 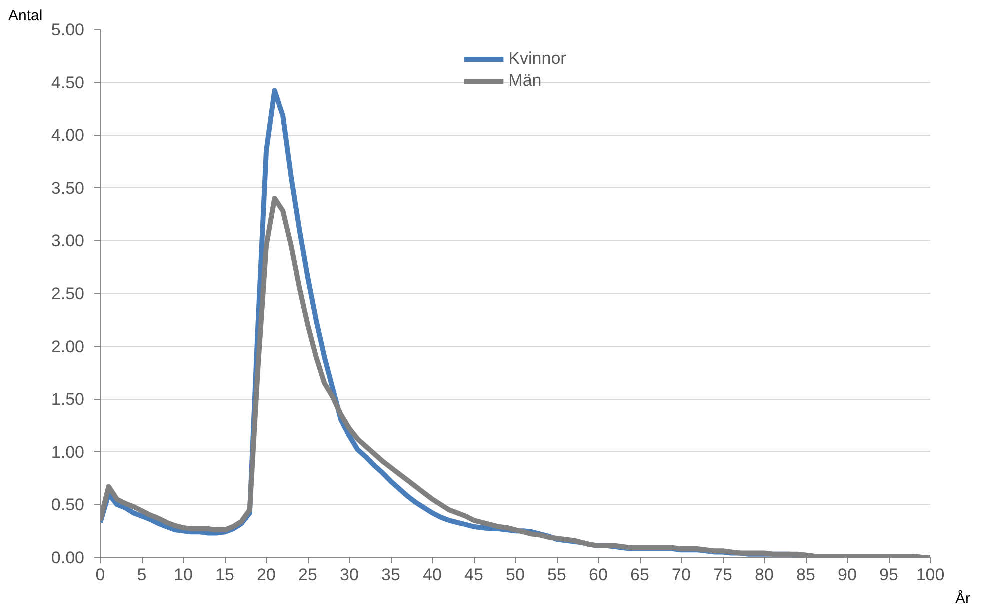 What do you see at coordinates (537, 59) in the screenshot?
I see `legend-label: Kvinnor` at bounding box center [537, 59].